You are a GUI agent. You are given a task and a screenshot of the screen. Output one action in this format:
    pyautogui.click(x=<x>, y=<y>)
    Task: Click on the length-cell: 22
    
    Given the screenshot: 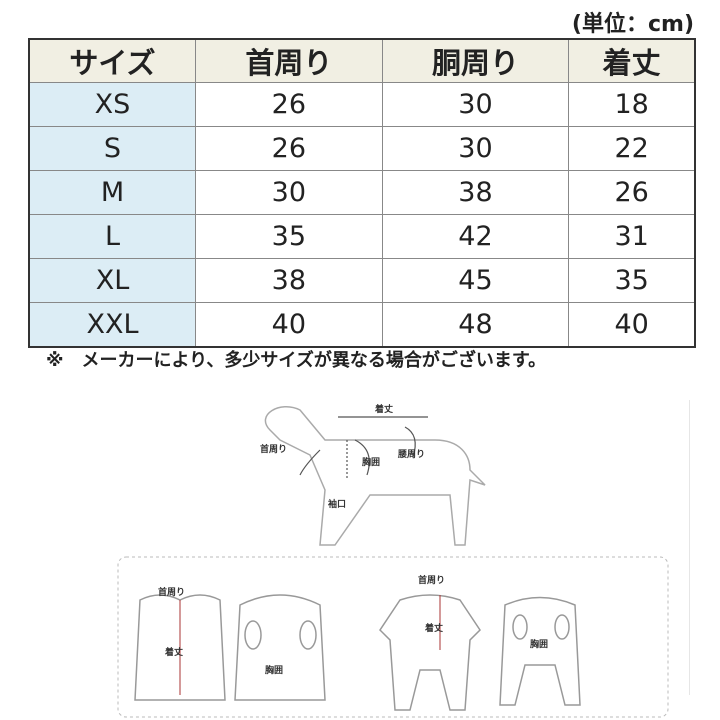 What is the action you would take?
    pyautogui.click(x=632, y=148)
    